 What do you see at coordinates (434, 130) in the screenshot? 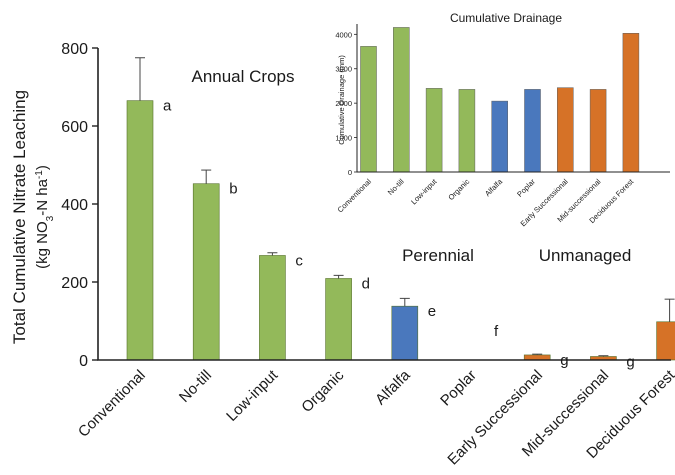
I see `inset-bar-low-input` at bounding box center [434, 130].